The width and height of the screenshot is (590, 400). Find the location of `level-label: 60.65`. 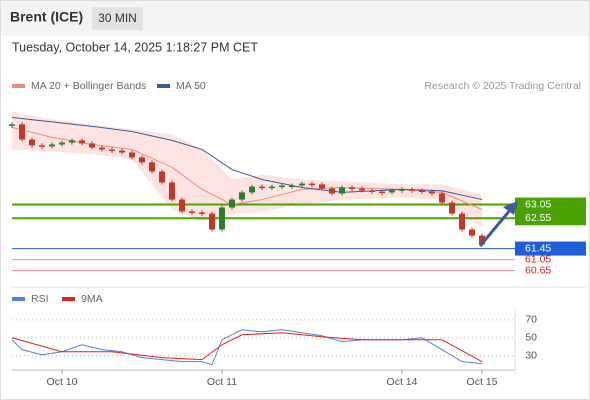

level-label: 60.65 is located at coordinates (538, 270).